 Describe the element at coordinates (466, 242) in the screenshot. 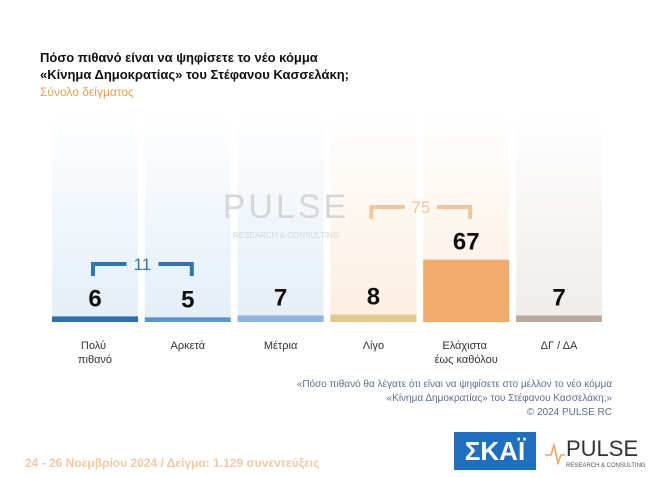

I see `value-label: 67` at that location.